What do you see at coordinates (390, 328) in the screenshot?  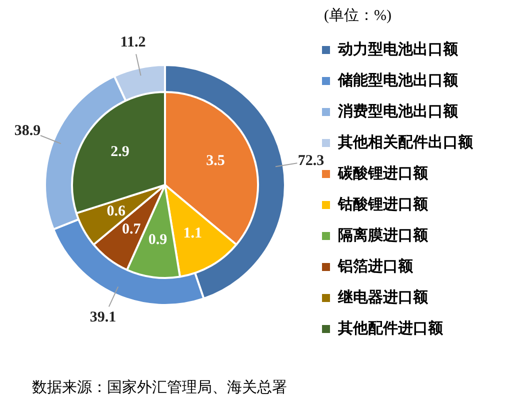 I see `legend-label: 其他配件进口额` at bounding box center [390, 328].